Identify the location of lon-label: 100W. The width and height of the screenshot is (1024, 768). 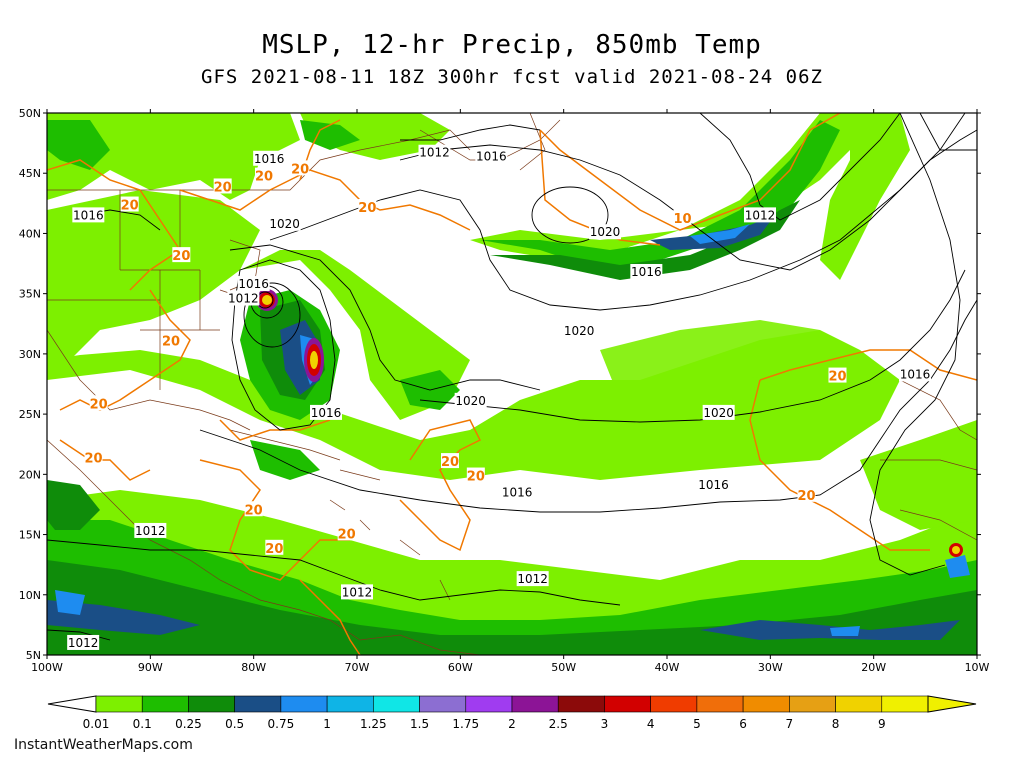
(47, 667).